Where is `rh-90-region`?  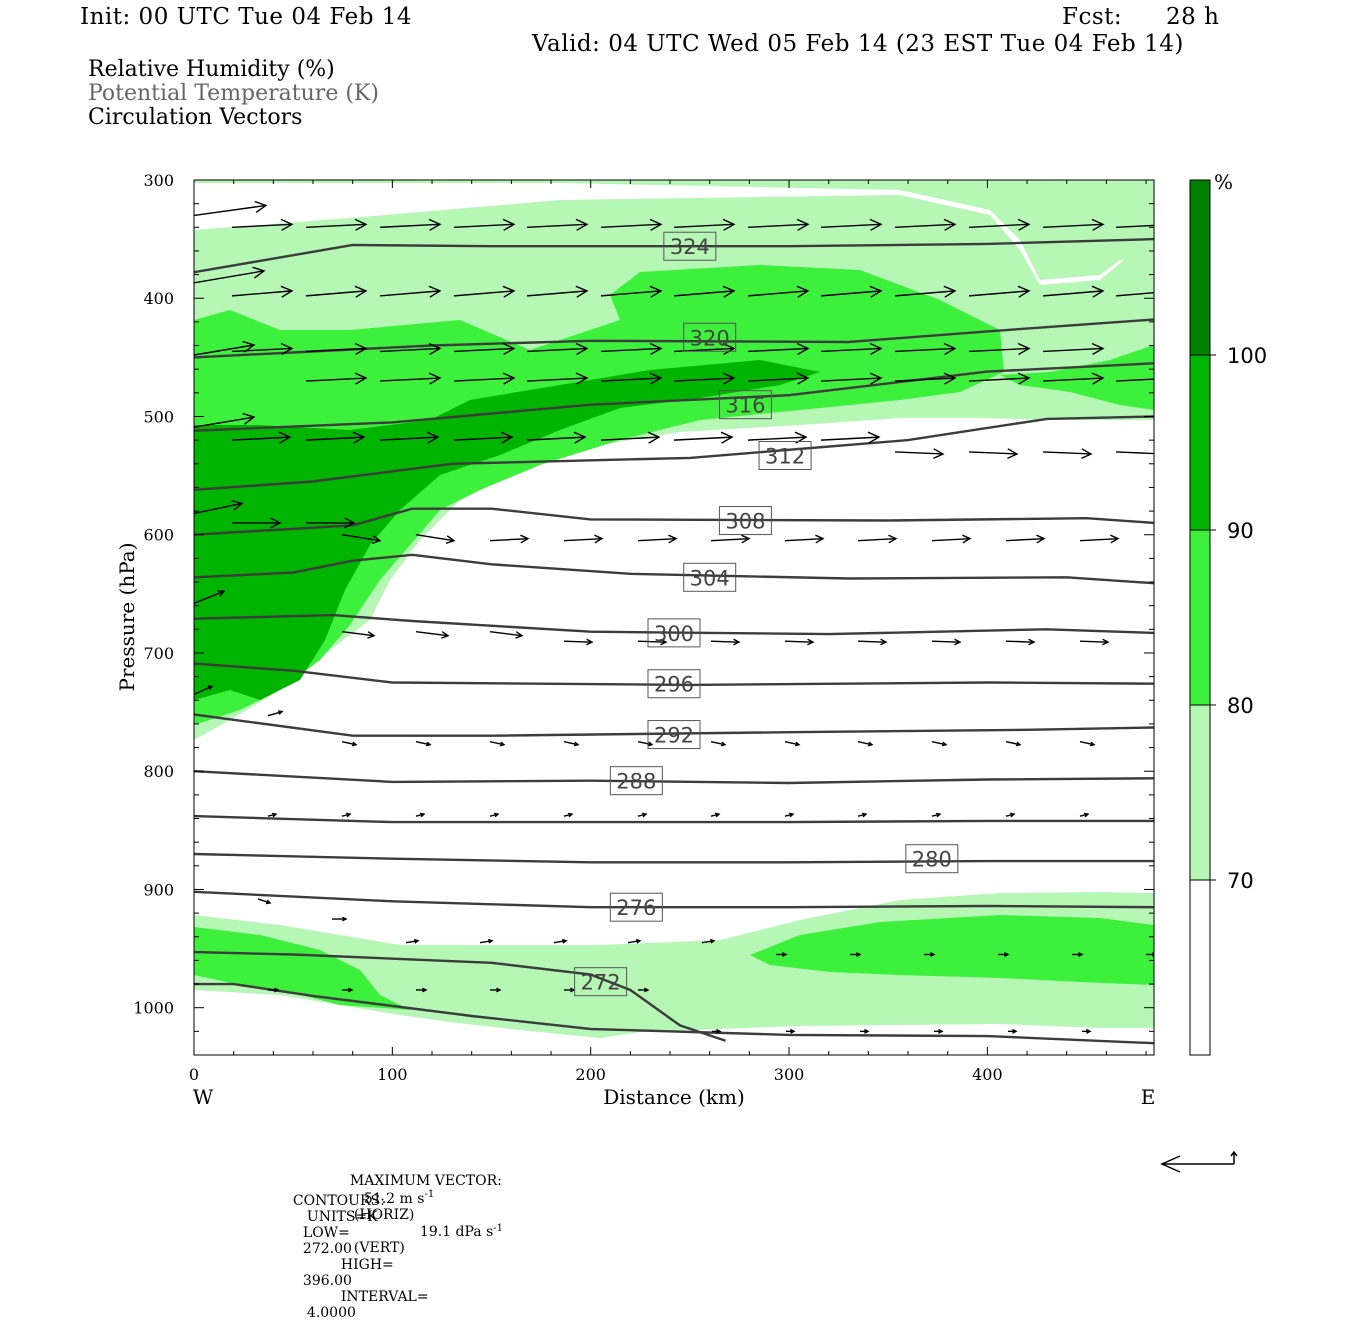
rh-90-region is located at coordinates (507, 530).